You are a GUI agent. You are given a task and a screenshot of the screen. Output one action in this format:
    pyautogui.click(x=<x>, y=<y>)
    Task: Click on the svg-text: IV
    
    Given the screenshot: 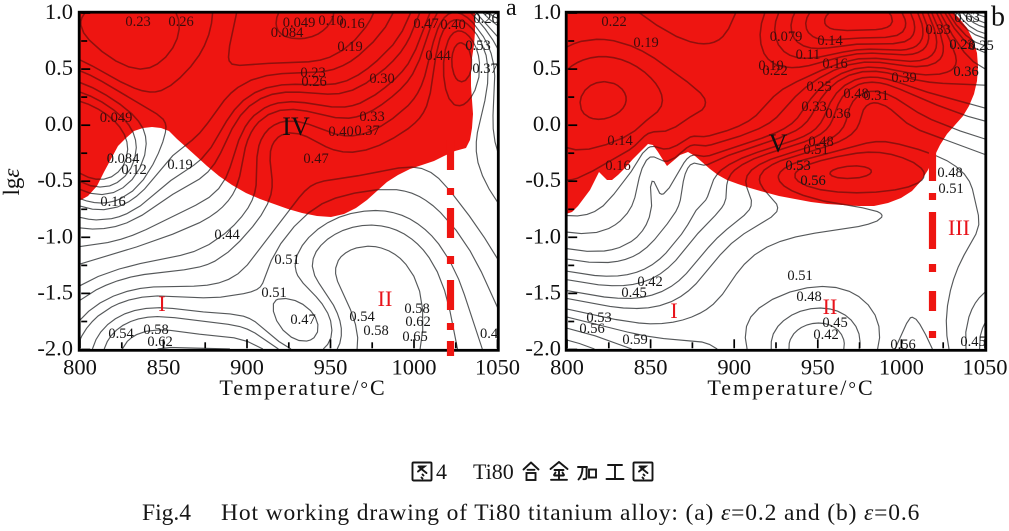 What is the action you would take?
    pyautogui.click(x=296, y=126)
    